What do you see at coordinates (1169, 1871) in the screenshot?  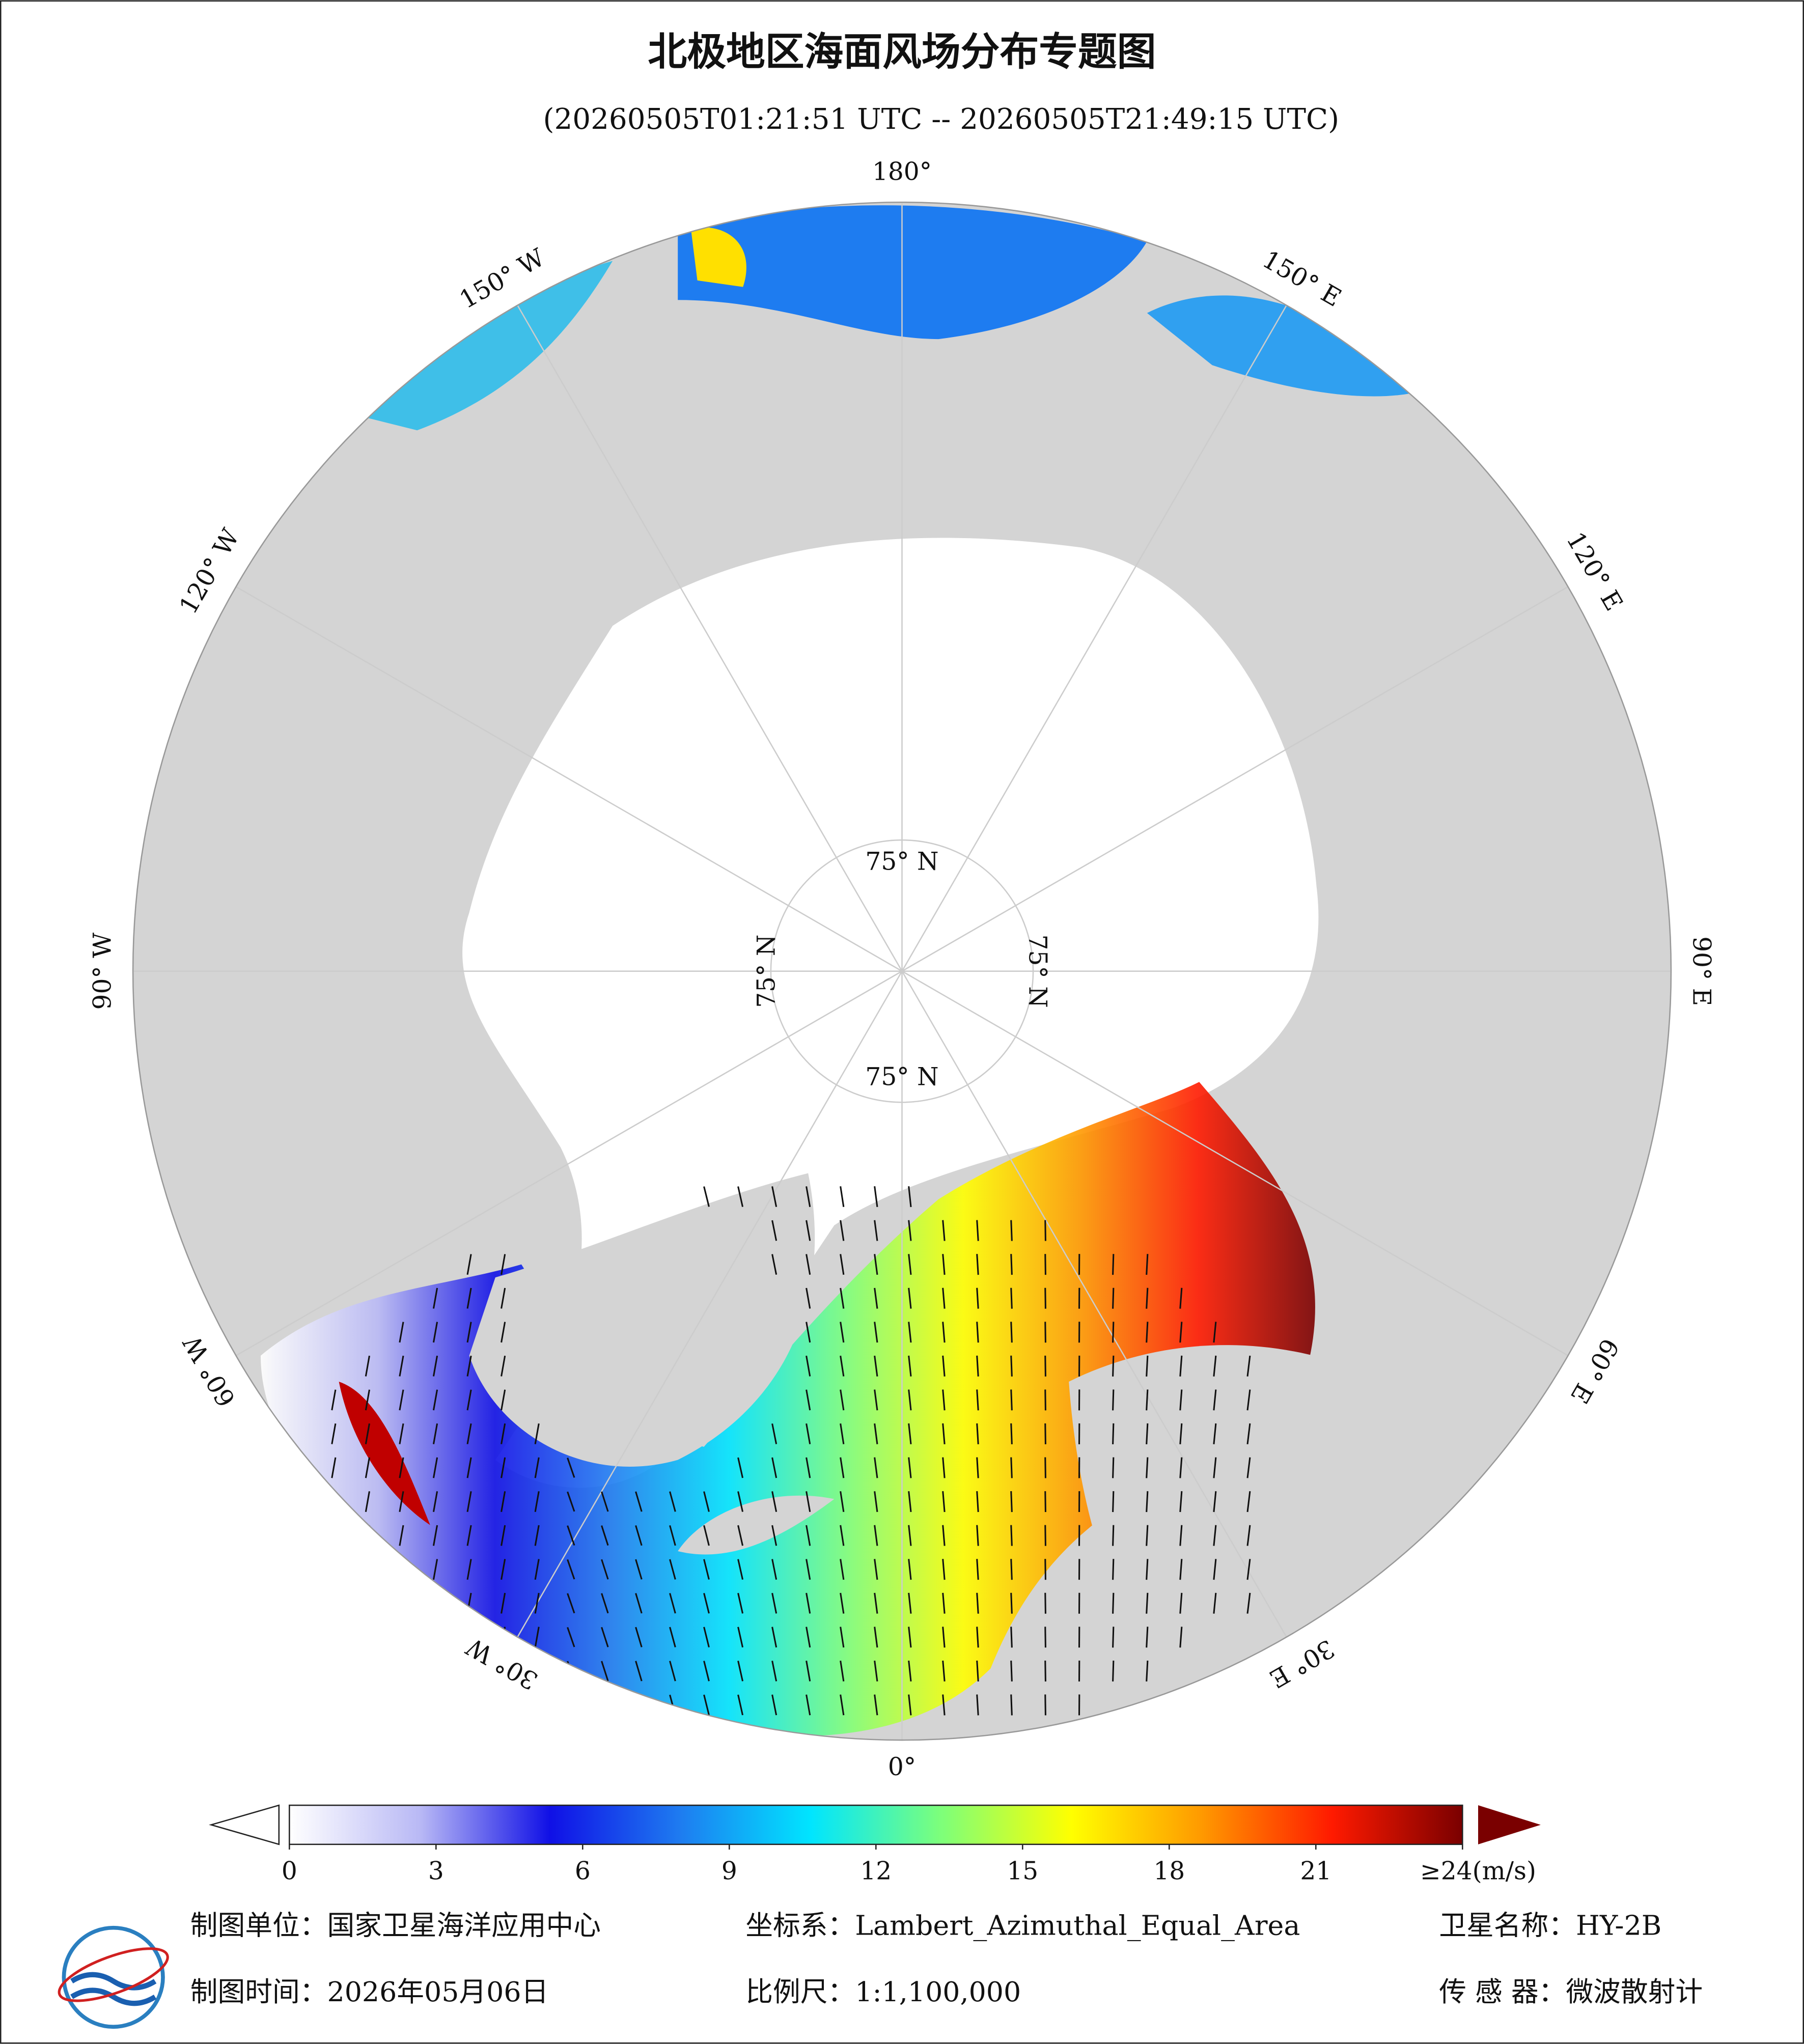 I see `colorbar-tick-label: 18` at bounding box center [1169, 1871].